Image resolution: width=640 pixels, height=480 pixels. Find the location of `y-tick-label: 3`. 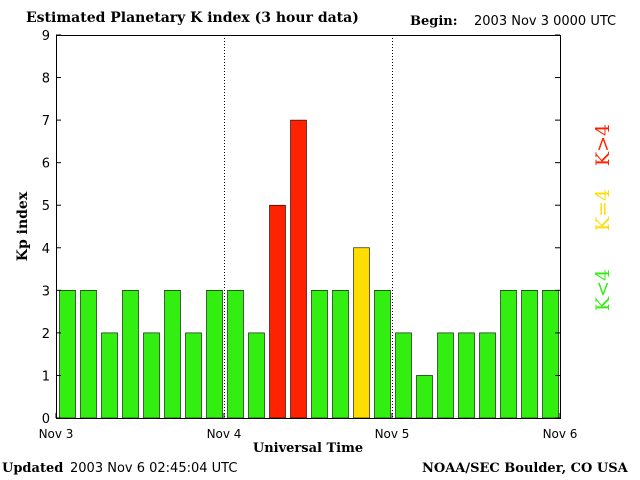

y-tick-label: 3 is located at coordinates (46, 291).